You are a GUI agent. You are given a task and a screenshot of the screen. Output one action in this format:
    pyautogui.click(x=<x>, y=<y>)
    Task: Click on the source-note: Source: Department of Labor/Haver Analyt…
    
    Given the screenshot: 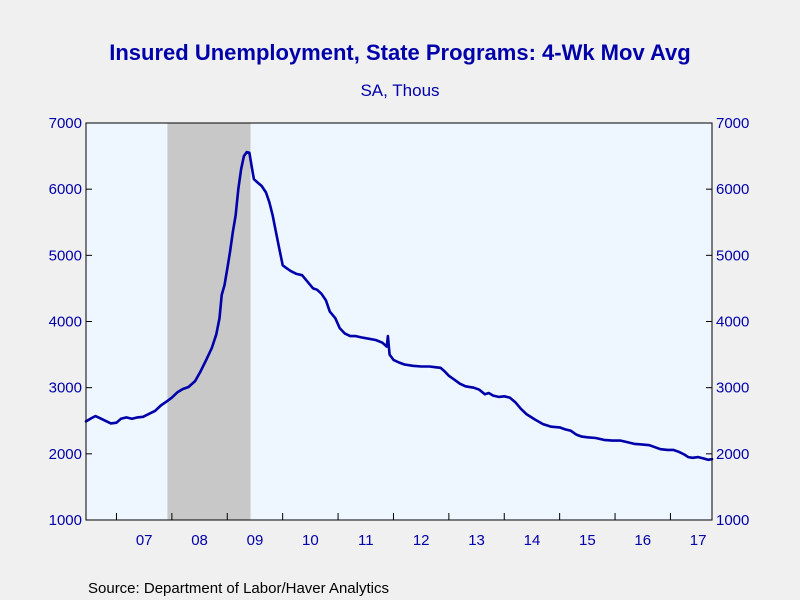 What is the action you would take?
    pyautogui.click(x=238, y=588)
    